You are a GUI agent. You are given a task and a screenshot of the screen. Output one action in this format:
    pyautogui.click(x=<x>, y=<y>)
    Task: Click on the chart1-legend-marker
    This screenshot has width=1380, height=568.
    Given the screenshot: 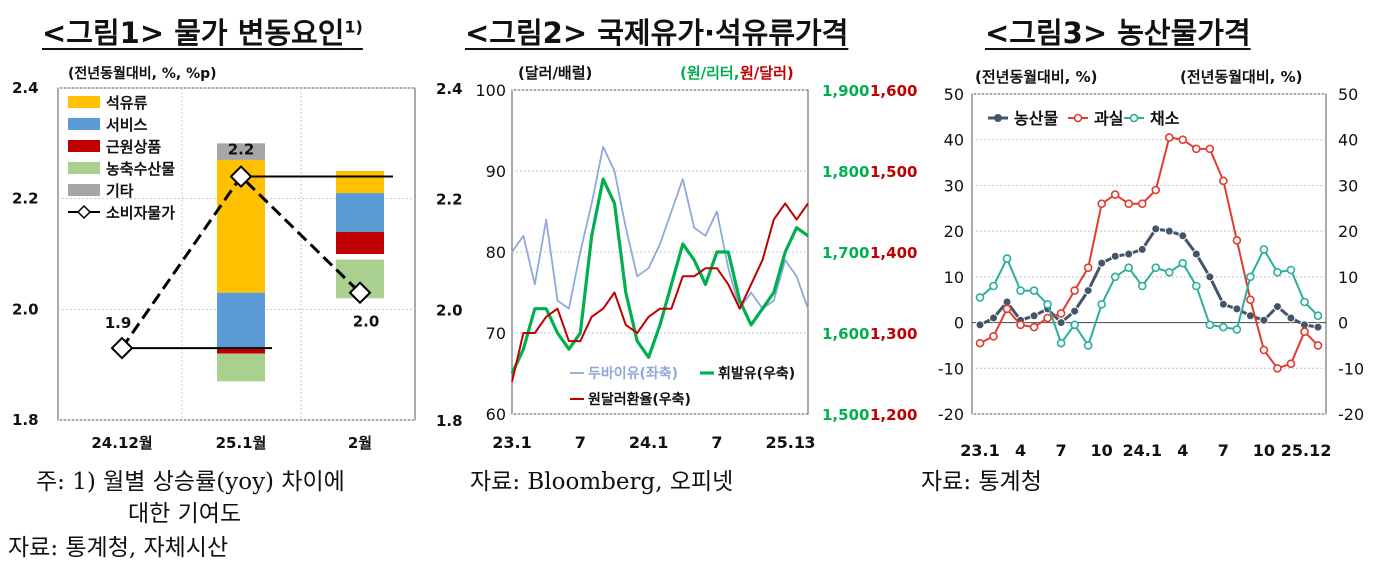 What is the action you would take?
    pyautogui.click(x=84, y=212)
    